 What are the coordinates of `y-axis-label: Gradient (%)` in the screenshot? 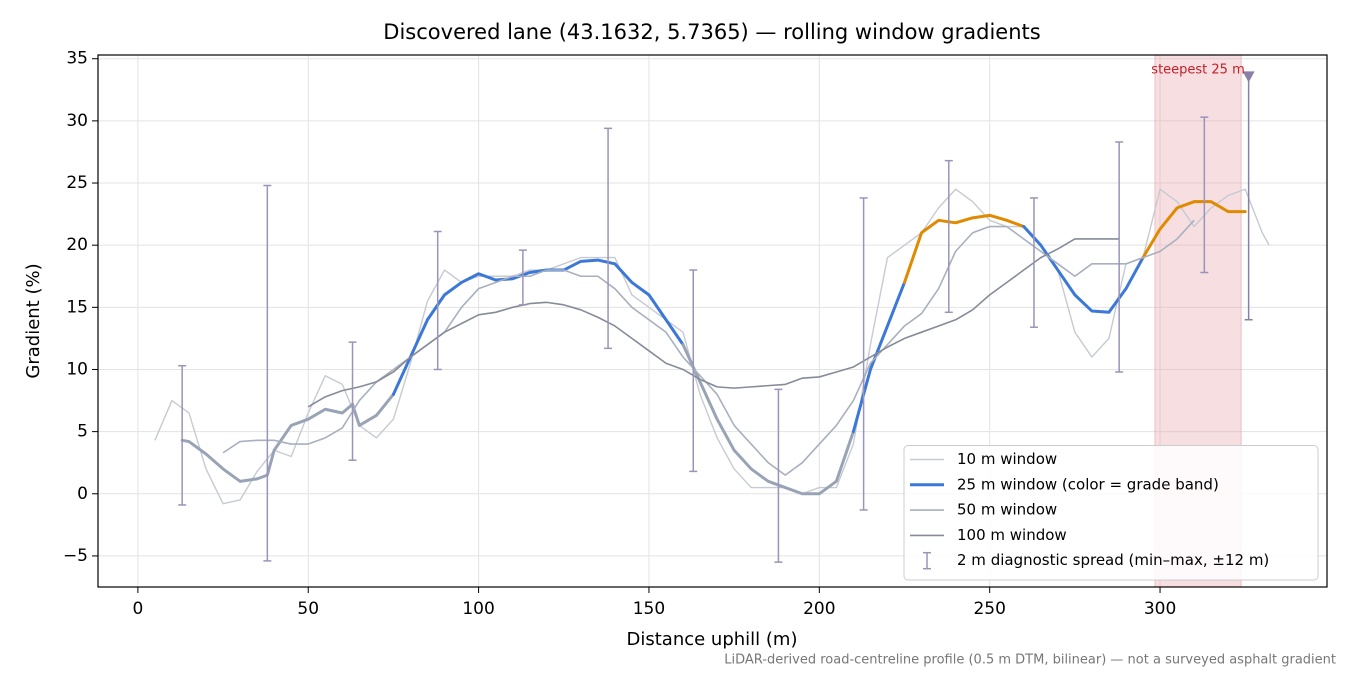 It's located at (33, 320).